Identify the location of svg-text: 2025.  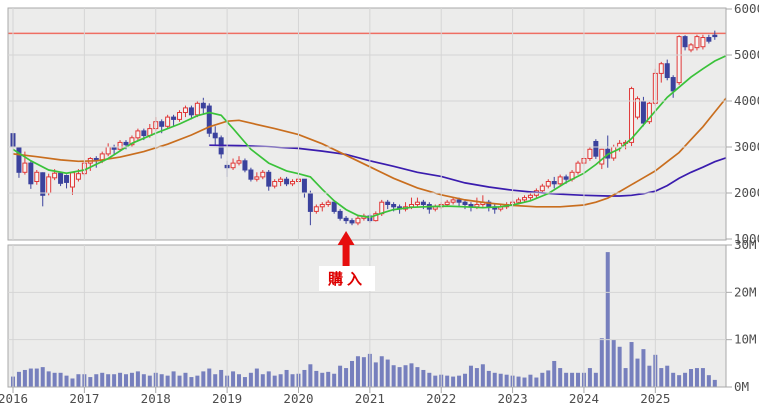
(655, 398).